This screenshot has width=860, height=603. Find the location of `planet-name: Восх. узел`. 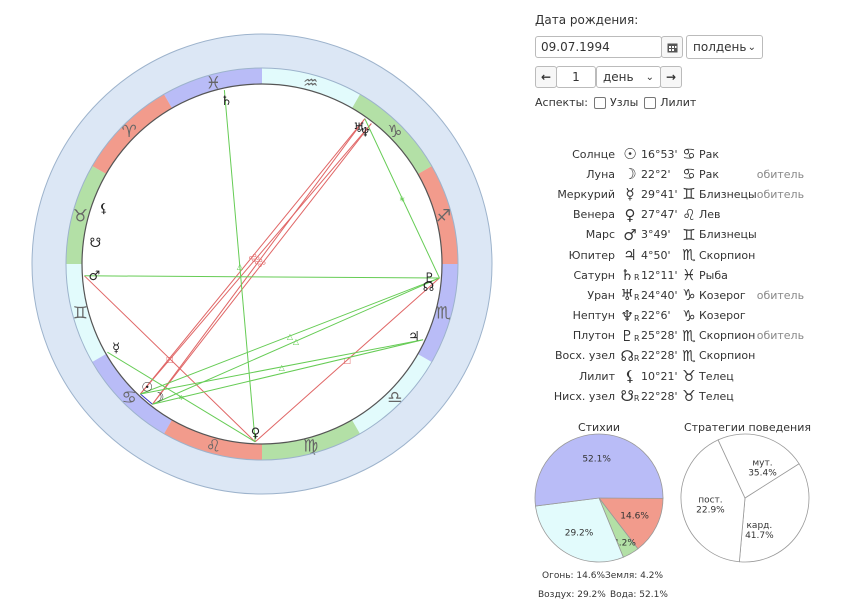

planet-name: Восх. узел is located at coordinates (585, 356).